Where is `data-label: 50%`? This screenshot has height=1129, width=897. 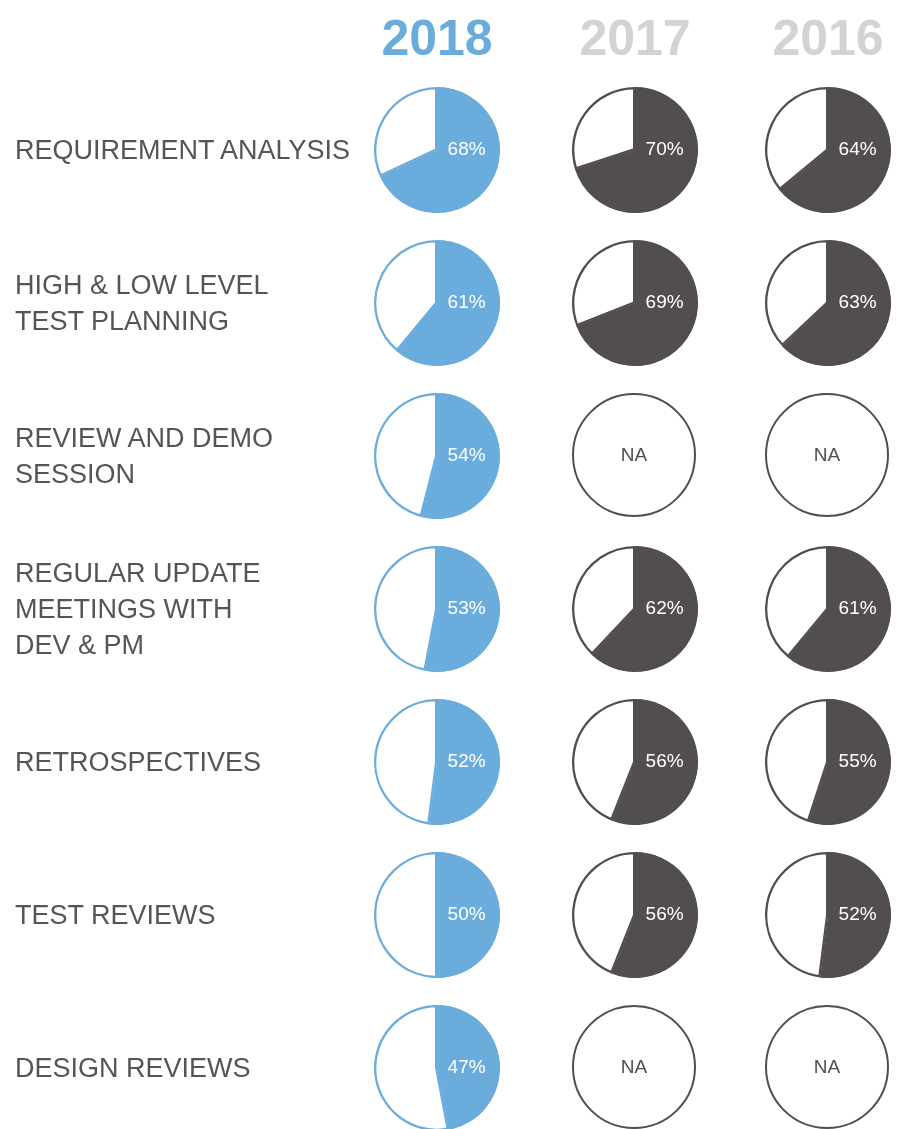 data-label: 50% is located at coordinates (466, 914).